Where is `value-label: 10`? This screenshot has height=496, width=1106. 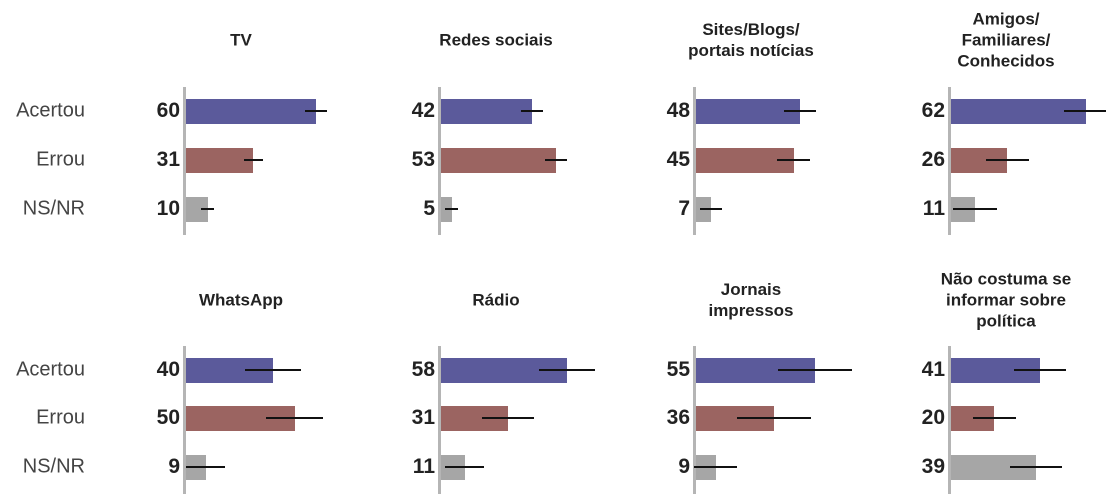 value-label: 10 is located at coordinates (168, 208).